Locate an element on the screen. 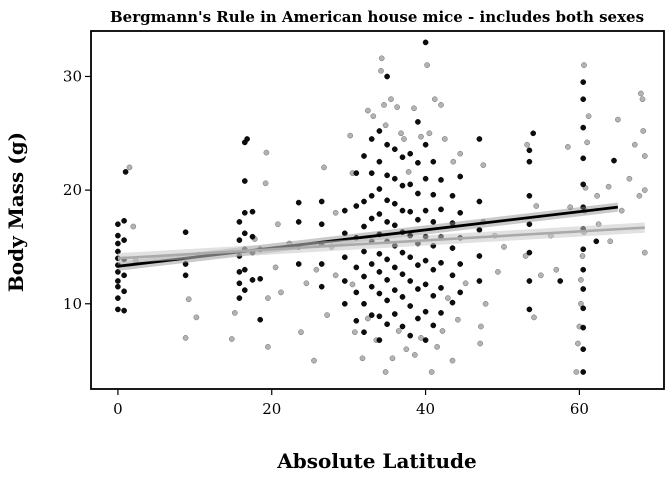 The height and width of the screenshot is (480, 672). x-tick-label: 0 is located at coordinates (118, 409).